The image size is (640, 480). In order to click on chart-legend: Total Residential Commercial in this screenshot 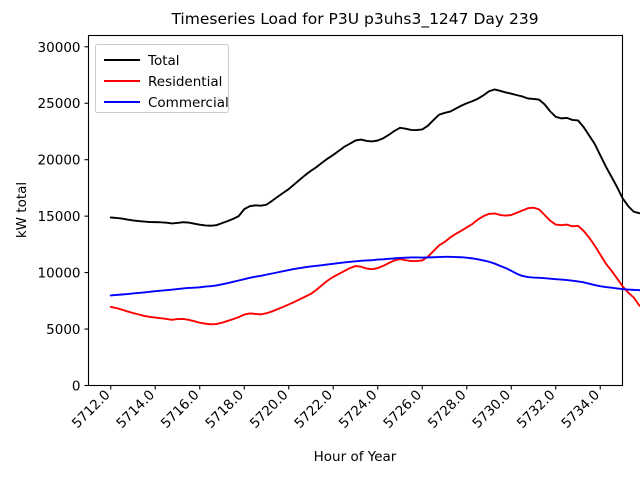, I will do `click(162, 78)`.